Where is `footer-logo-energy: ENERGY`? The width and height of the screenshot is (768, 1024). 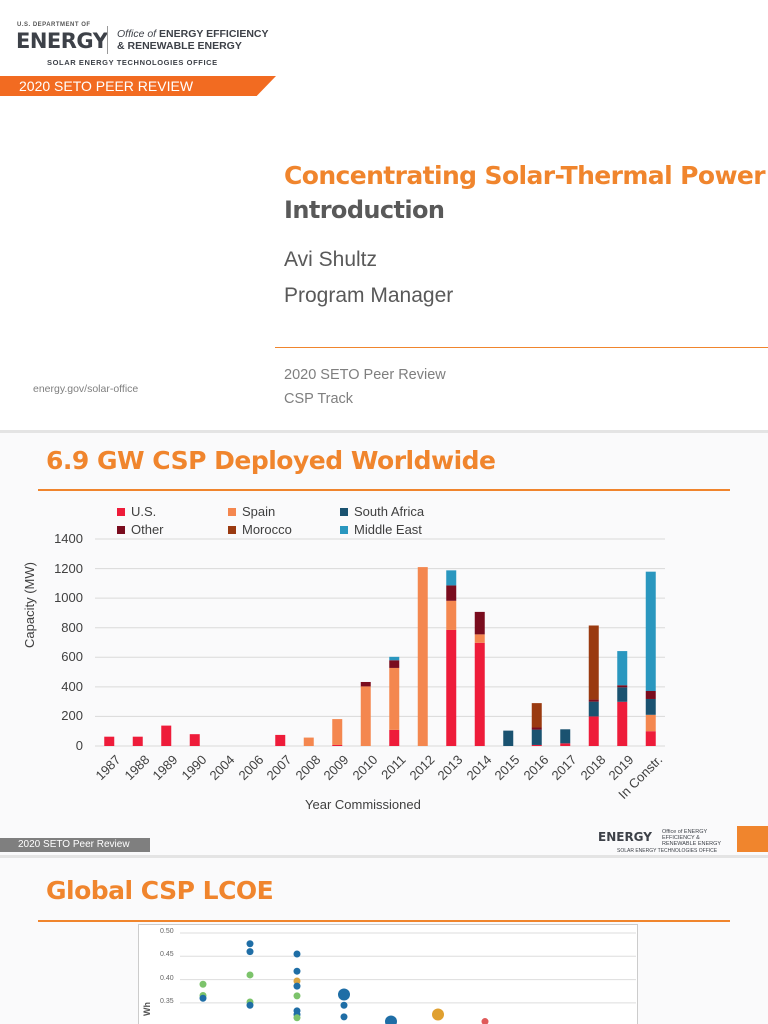 footer-logo-energy: ENERGY is located at coordinates (625, 837).